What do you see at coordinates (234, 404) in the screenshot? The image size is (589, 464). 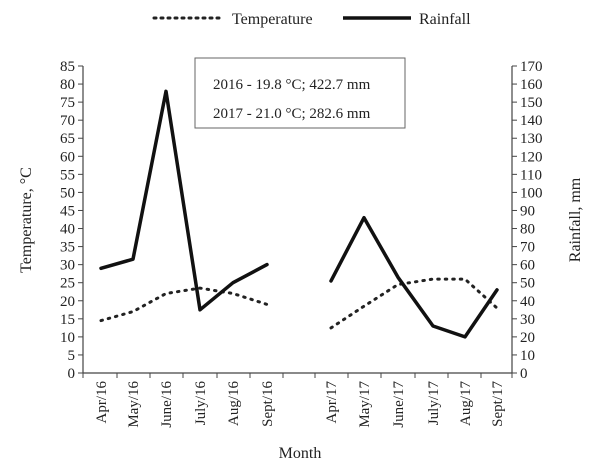 I see `x-tick-label: Aug/16` at bounding box center [234, 404].